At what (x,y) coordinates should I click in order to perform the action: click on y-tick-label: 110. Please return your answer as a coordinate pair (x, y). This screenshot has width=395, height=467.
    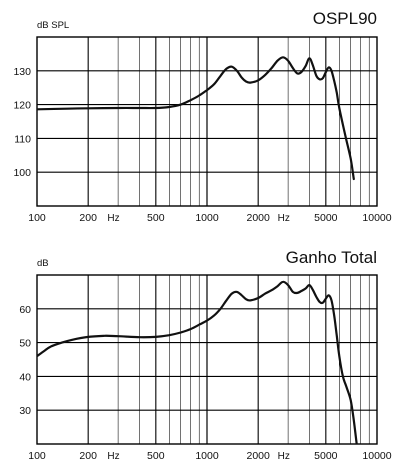
    Looking at the image, I should click on (22, 139).